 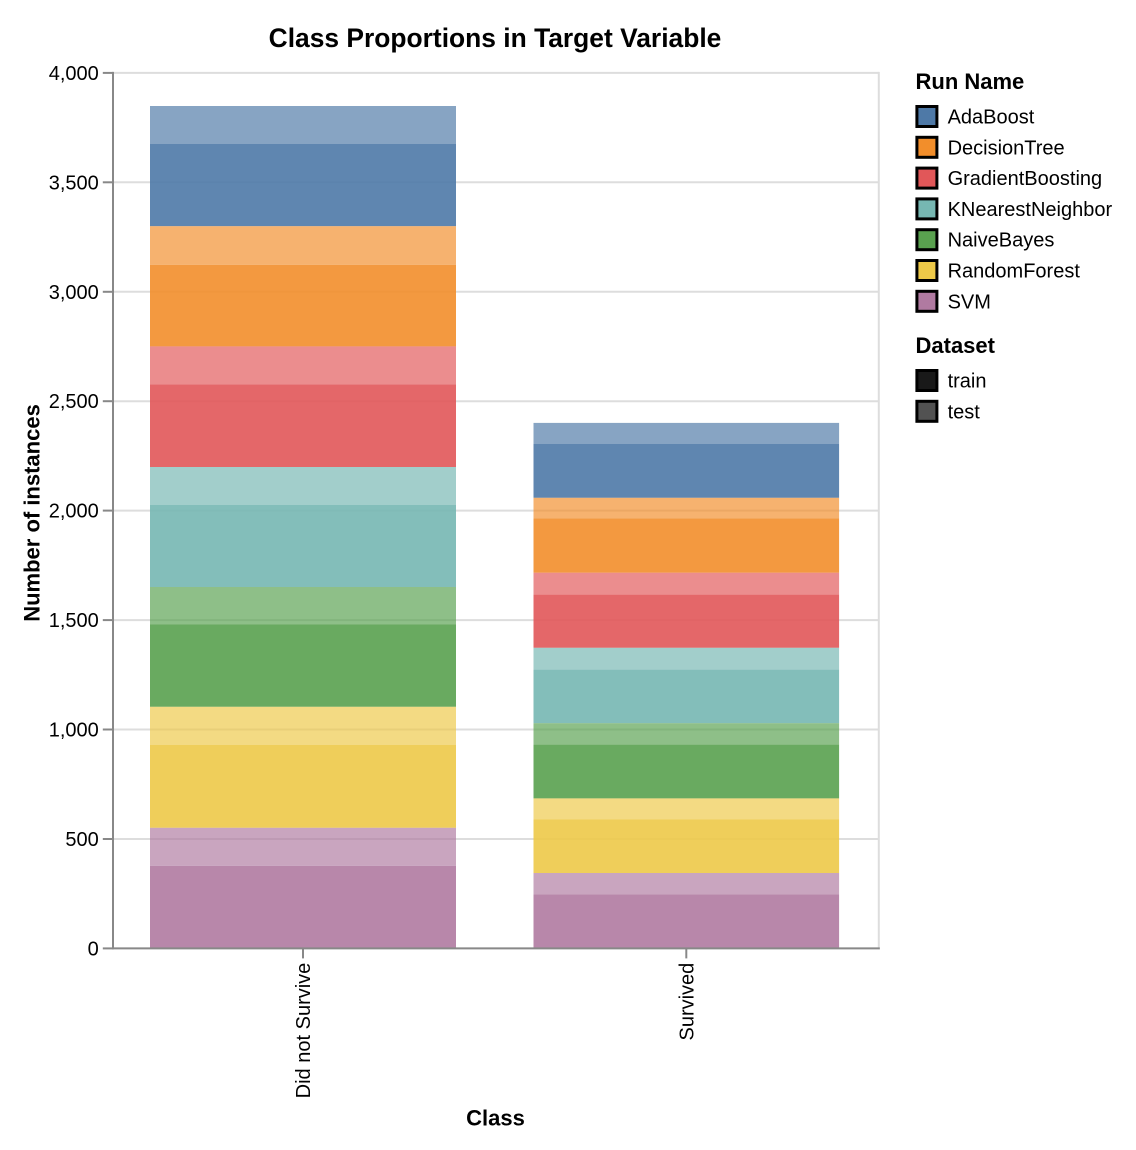 What do you see at coordinates (1030, 210) in the screenshot?
I see `svg-text: KNearestNeighbor` at bounding box center [1030, 210].